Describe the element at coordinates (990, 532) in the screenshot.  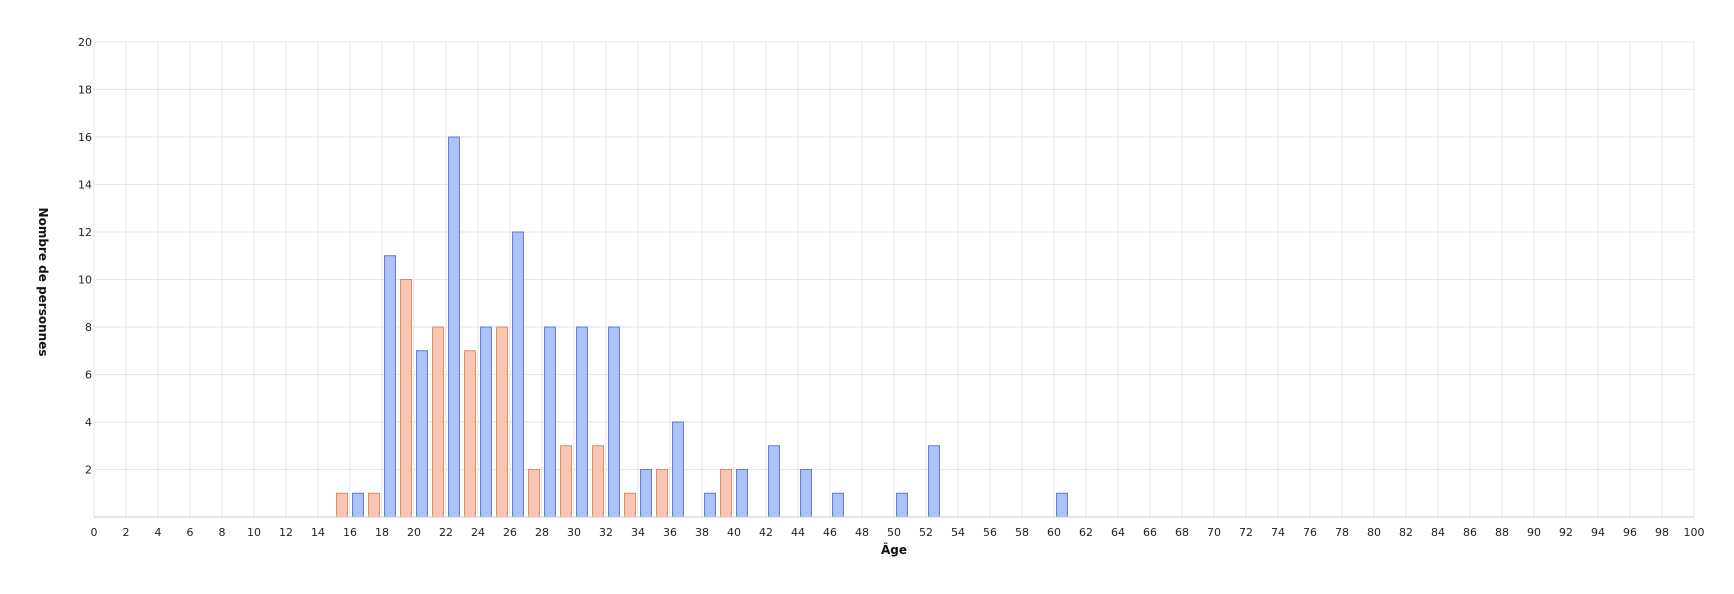
I see `x-tick-label: 56` at that location.